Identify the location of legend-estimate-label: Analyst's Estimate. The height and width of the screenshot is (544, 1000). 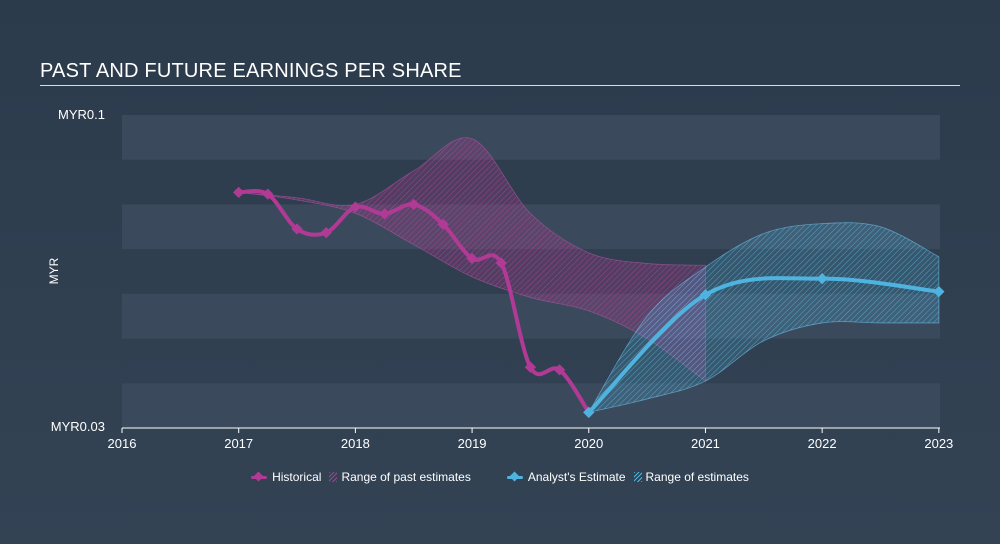
(576, 477).